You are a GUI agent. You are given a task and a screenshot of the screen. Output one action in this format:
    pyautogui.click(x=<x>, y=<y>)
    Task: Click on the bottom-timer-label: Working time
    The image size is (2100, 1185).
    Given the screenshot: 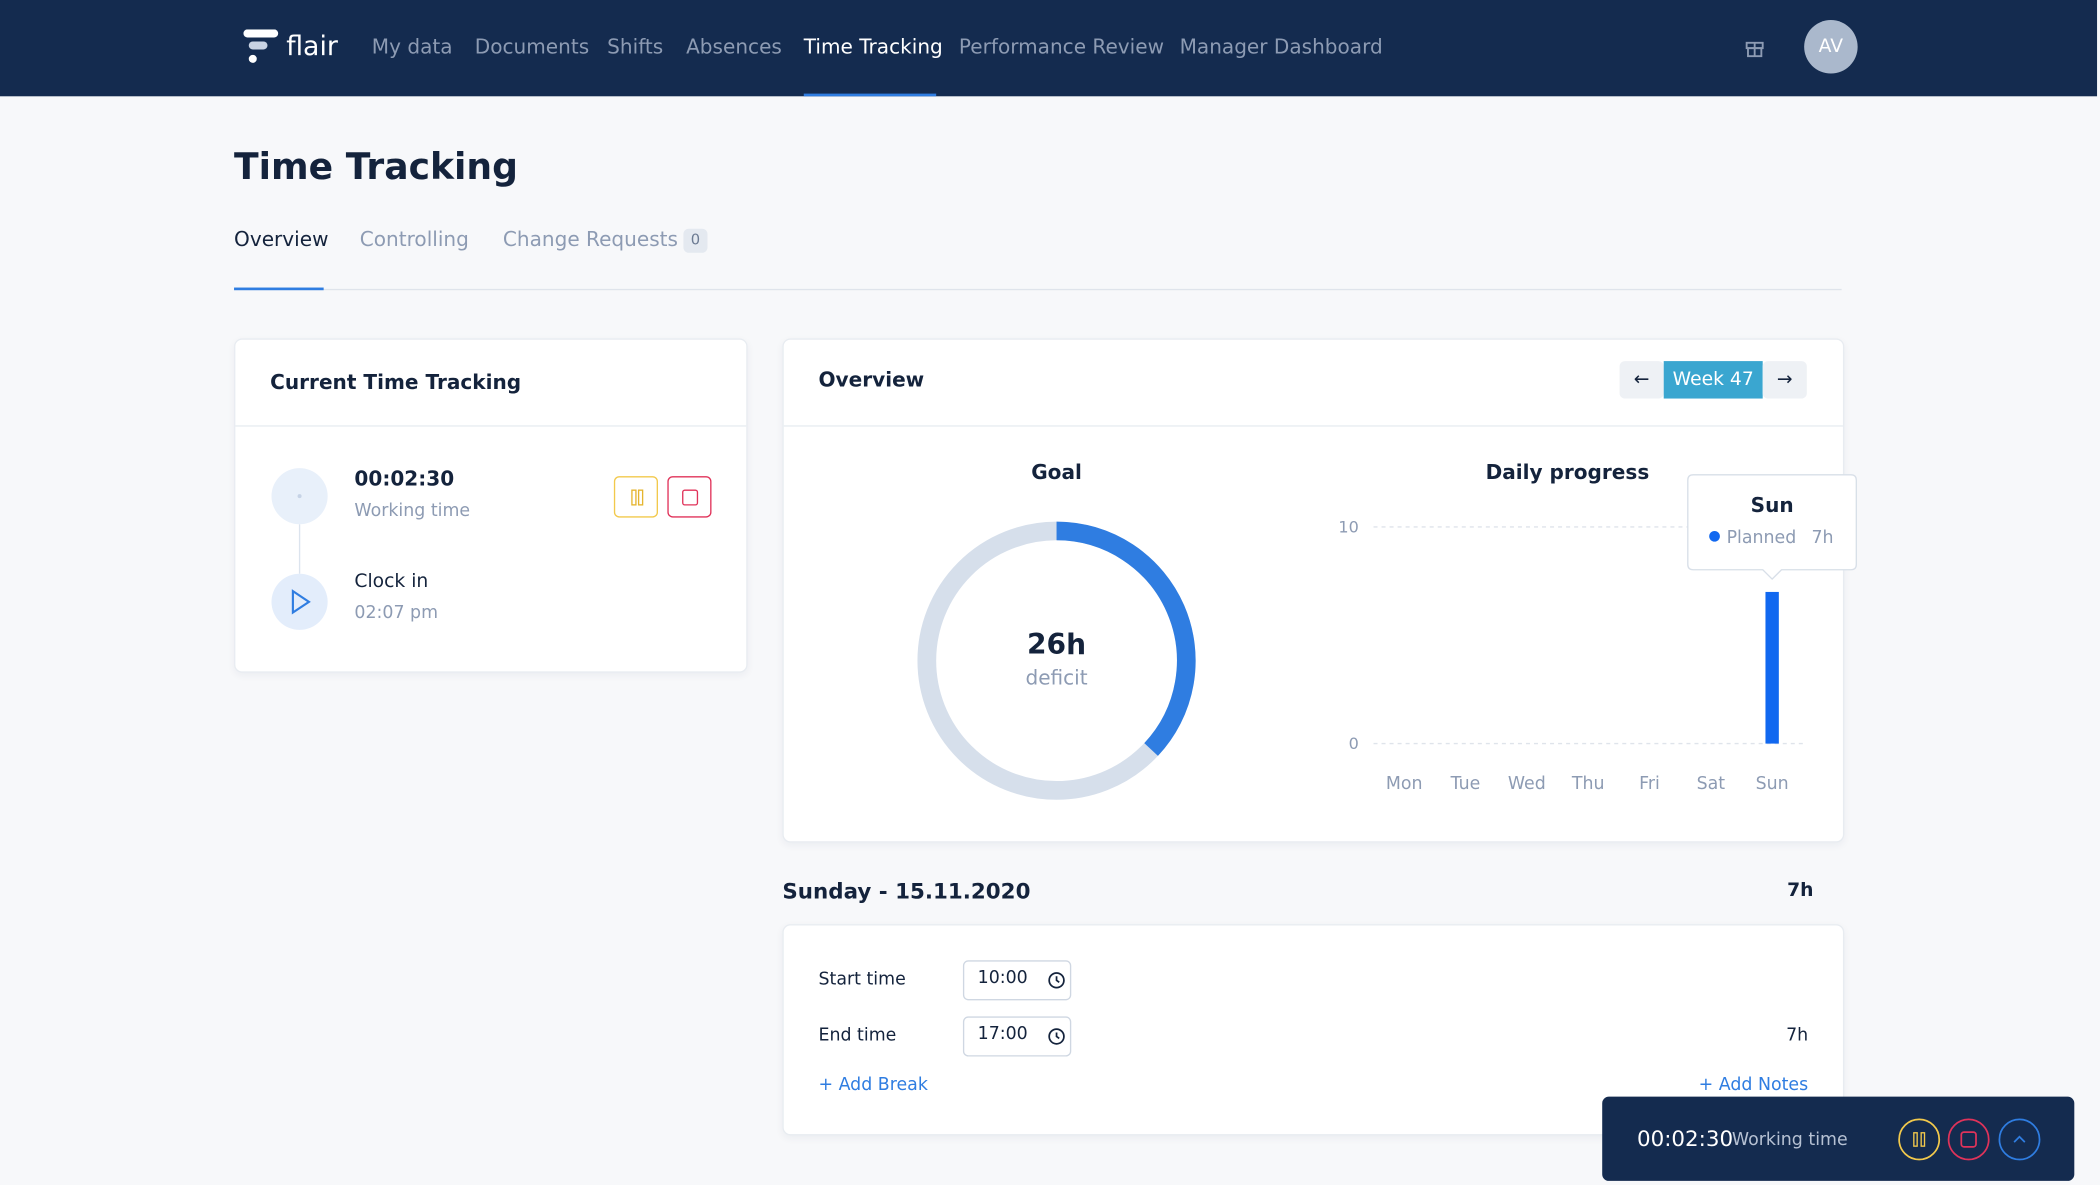 What is the action you would take?
    pyautogui.click(x=1789, y=1140)
    